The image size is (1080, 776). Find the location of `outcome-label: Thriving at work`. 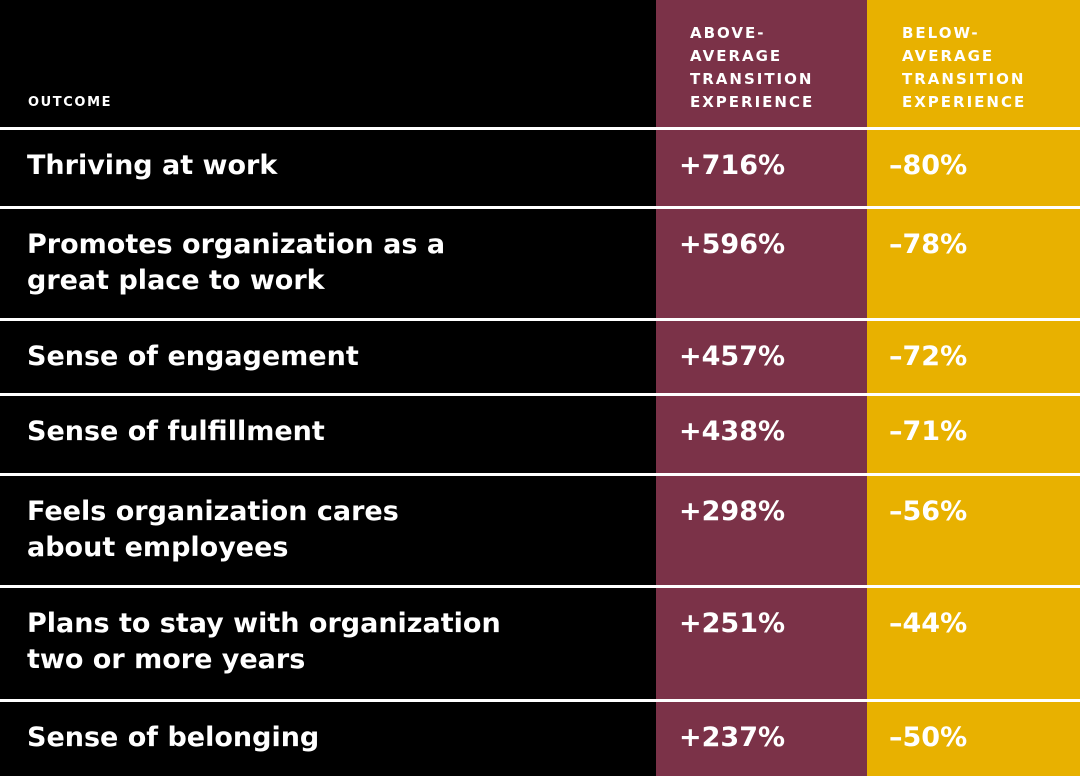

outcome-label: Thriving at work is located at coordinates (152, 165).